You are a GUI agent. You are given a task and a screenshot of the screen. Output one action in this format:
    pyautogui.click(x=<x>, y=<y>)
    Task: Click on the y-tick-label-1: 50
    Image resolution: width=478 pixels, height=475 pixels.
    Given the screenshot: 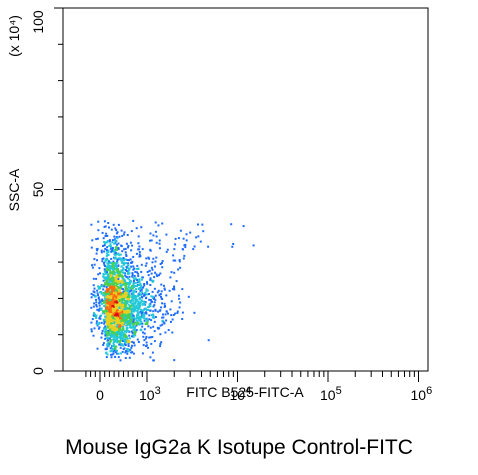 What is the action you would take?
    pyautogui.click(x=38, y=190)
    